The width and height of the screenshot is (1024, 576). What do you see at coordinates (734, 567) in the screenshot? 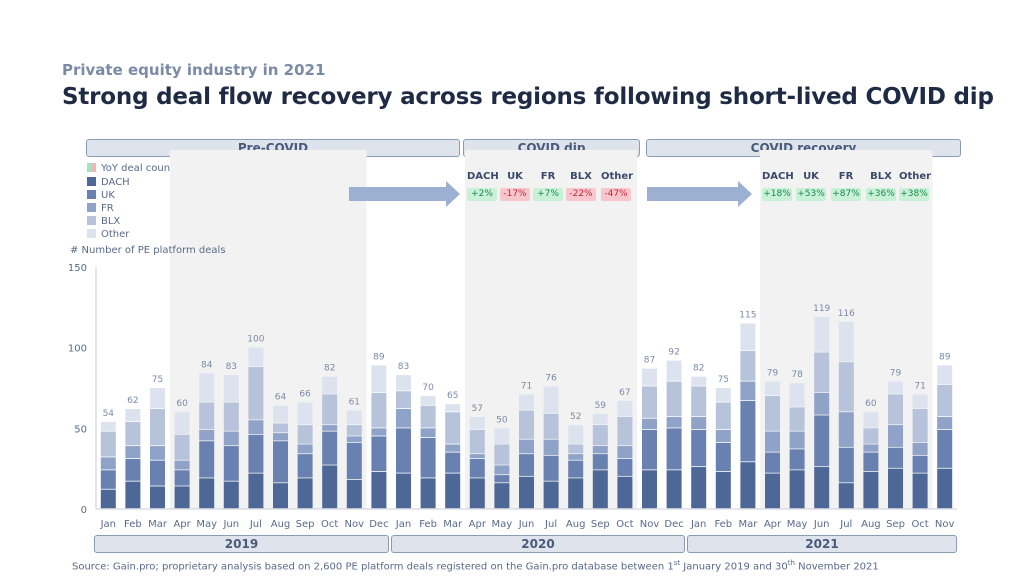
I see `source-middle: January 2019 and 30` at bounding box center [734, 567].